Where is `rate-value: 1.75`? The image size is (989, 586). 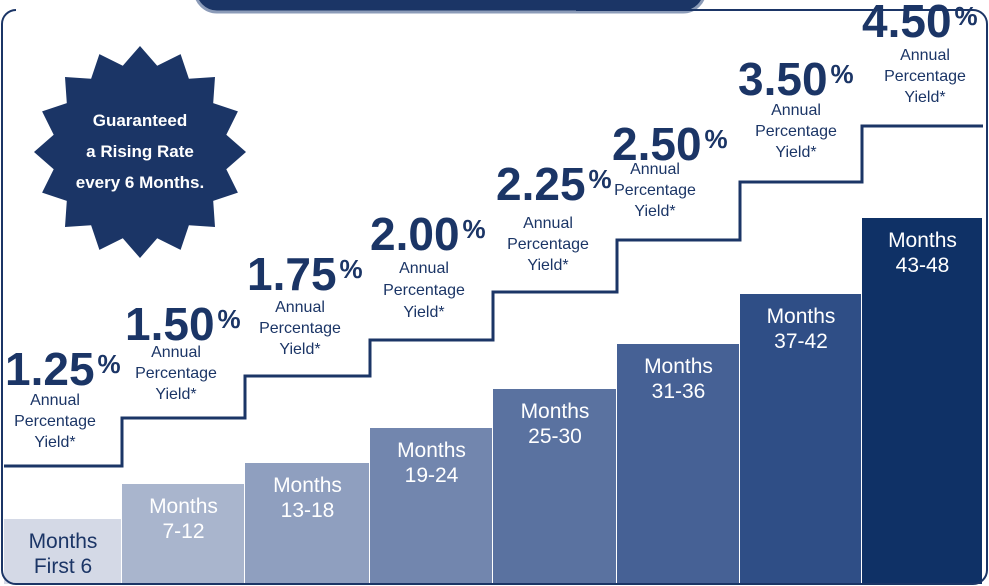 rate-value: 1.75 is located at coordinates (292, 274).